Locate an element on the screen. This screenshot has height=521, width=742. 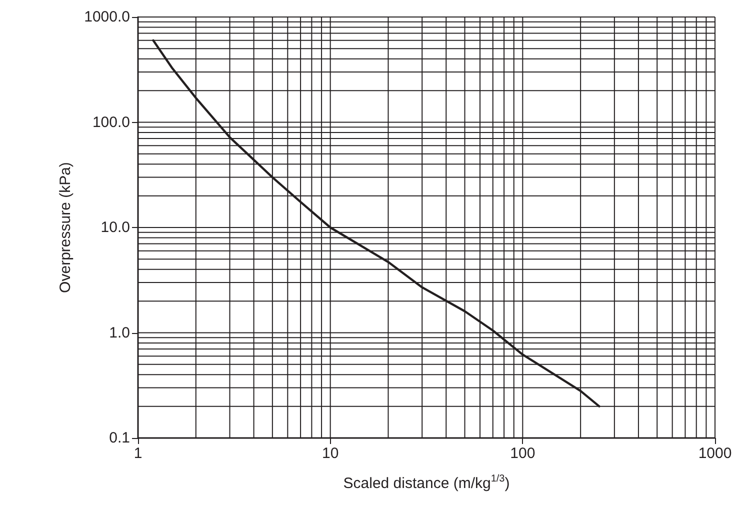
x-tick-label: 100 is located at coordinates (523, 453).